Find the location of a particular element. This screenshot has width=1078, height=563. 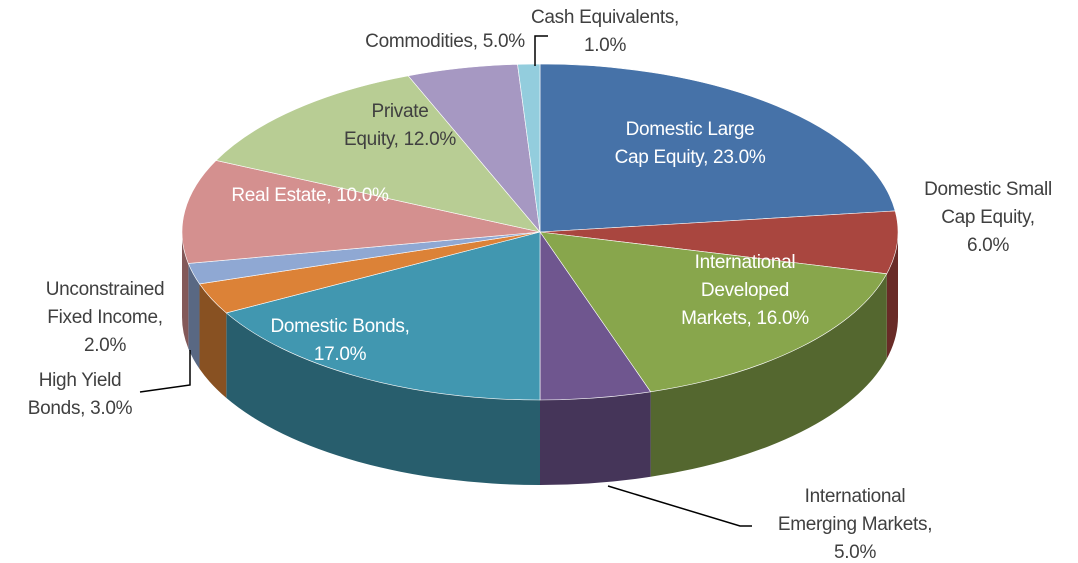

data-label-line: Markets, 16.0% is located at coordinates (745, 318).